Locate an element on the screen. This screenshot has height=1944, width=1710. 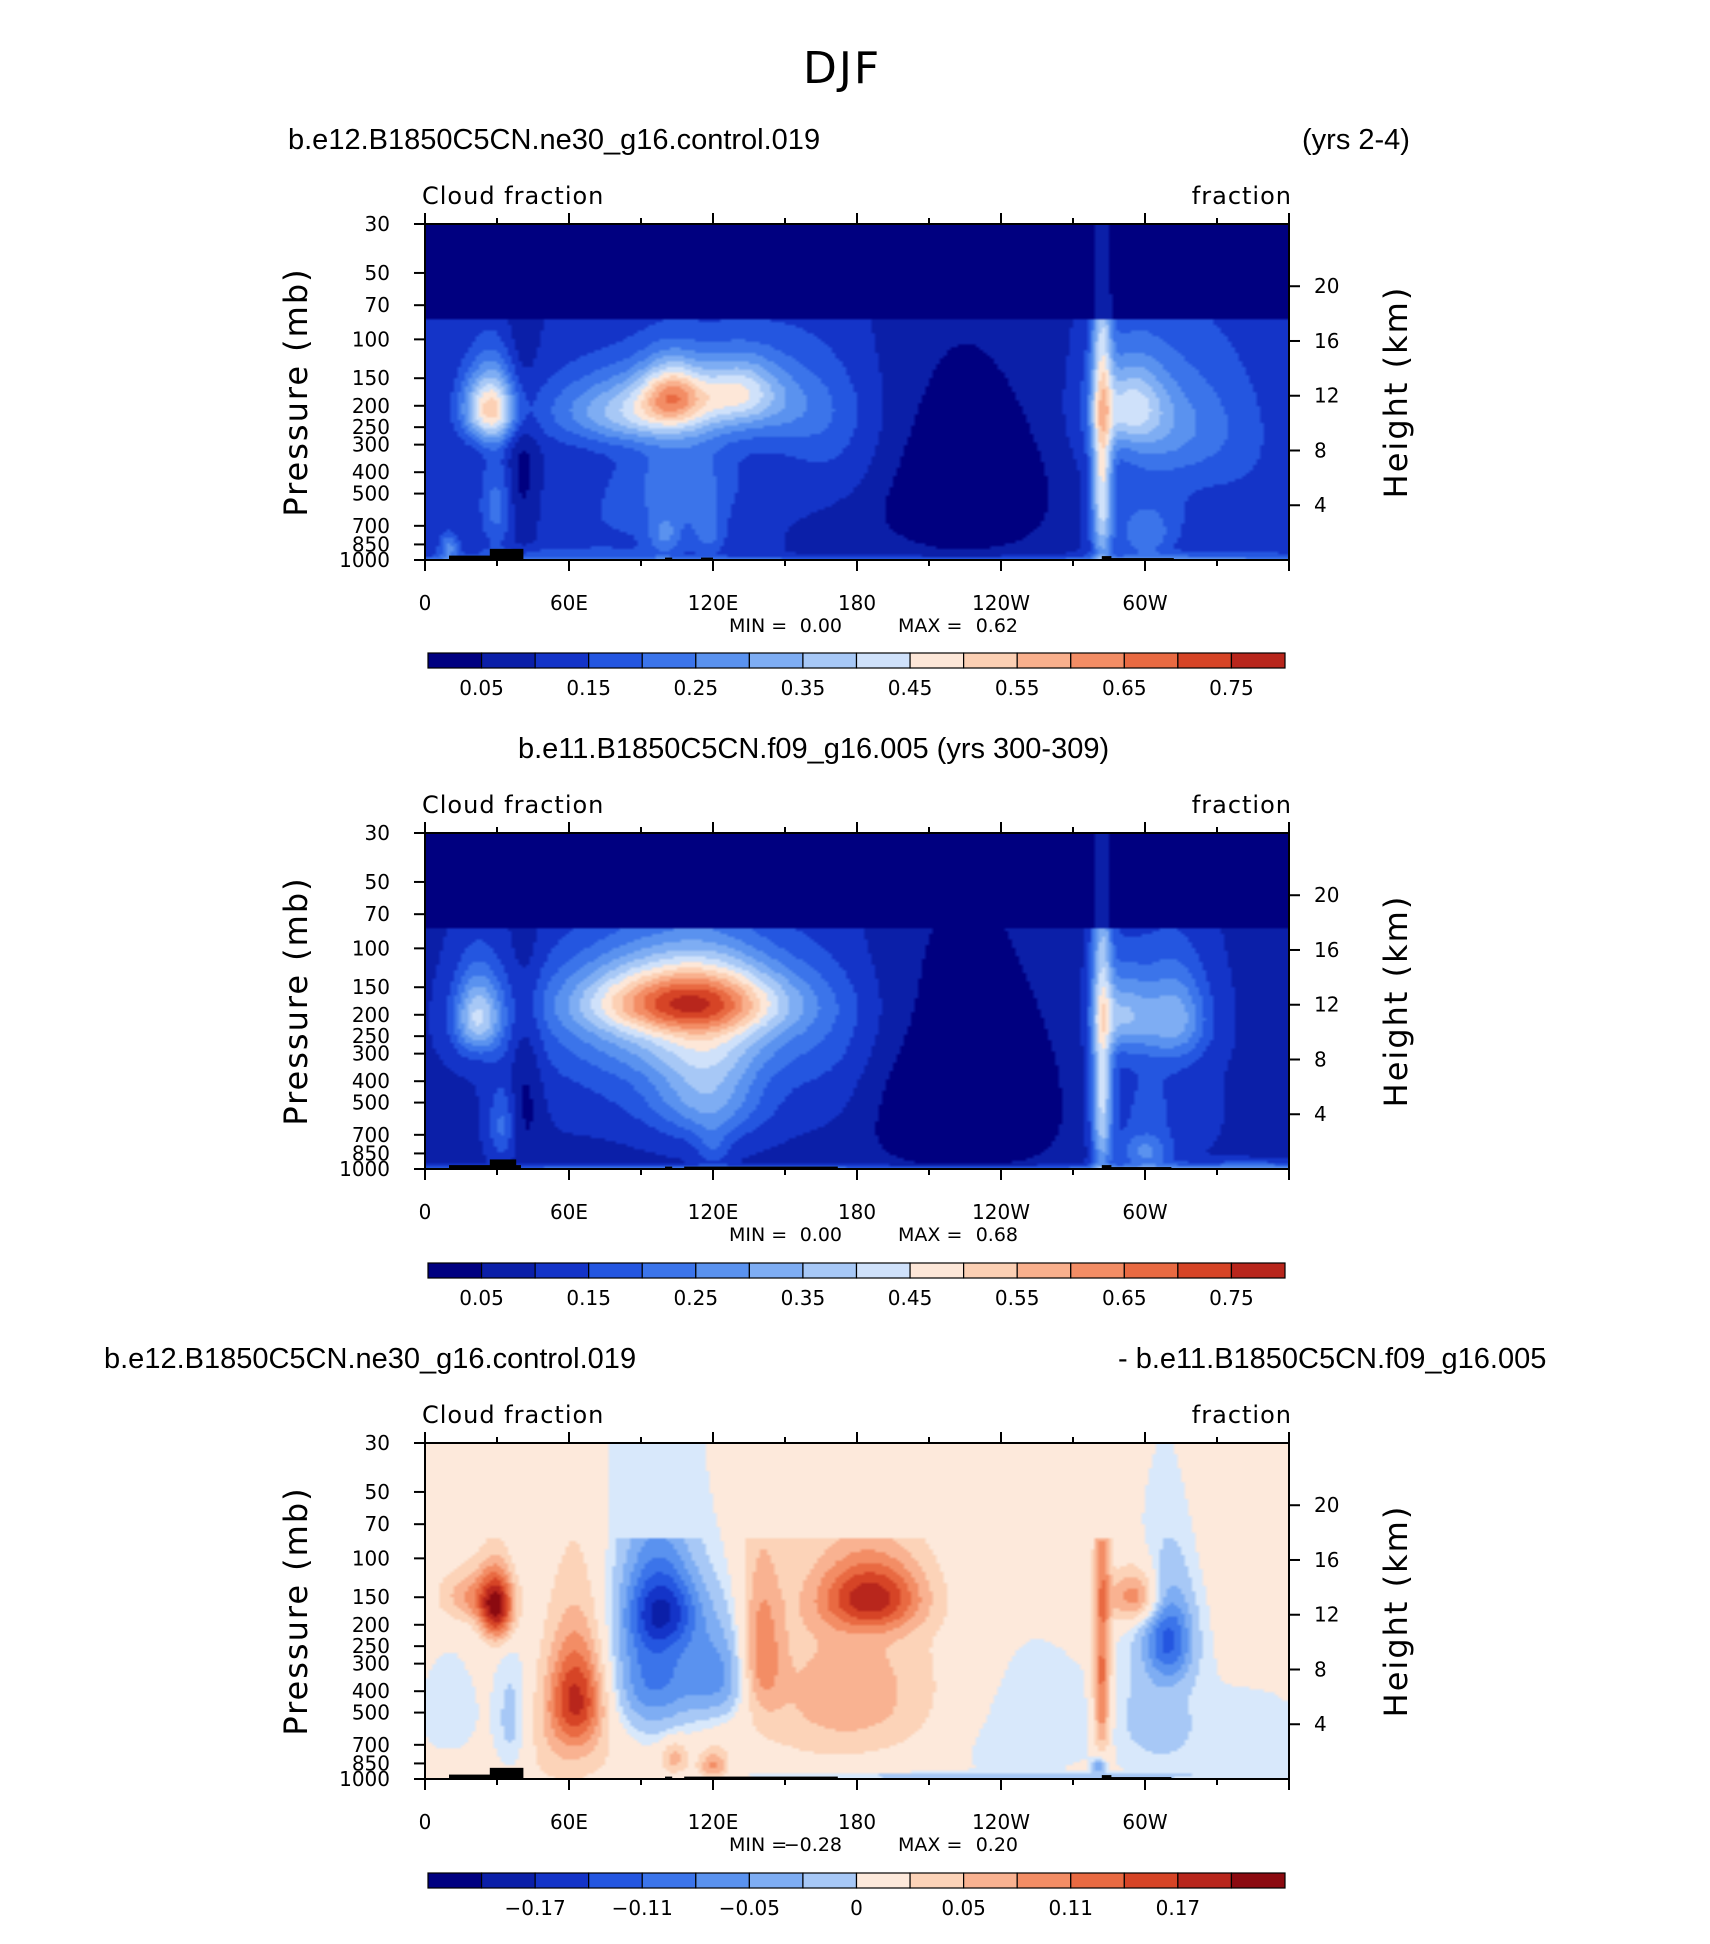
x-tick-label: 180 is located at coordinates (857, 603).